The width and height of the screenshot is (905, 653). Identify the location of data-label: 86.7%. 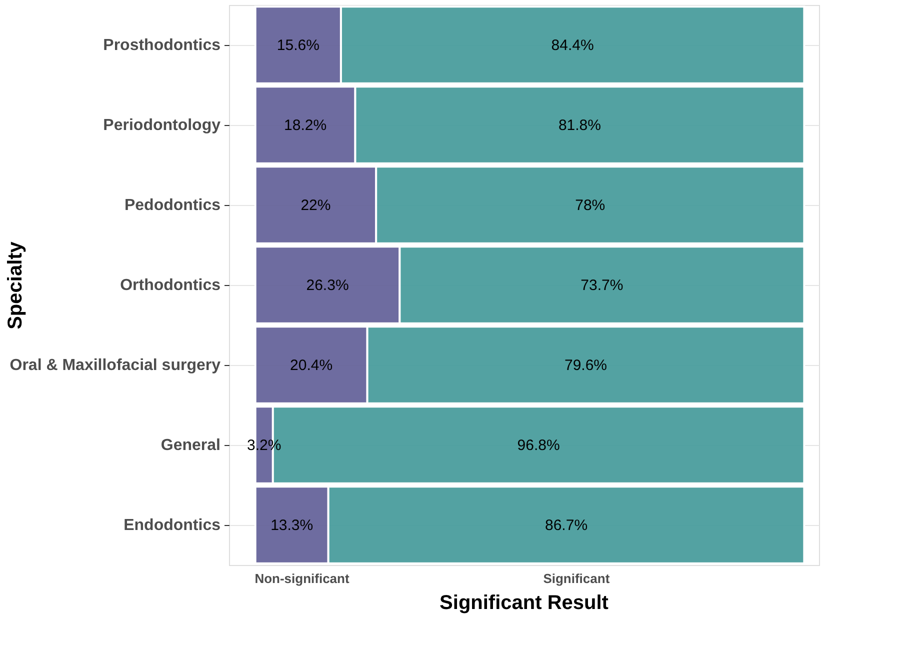
(566, 525).